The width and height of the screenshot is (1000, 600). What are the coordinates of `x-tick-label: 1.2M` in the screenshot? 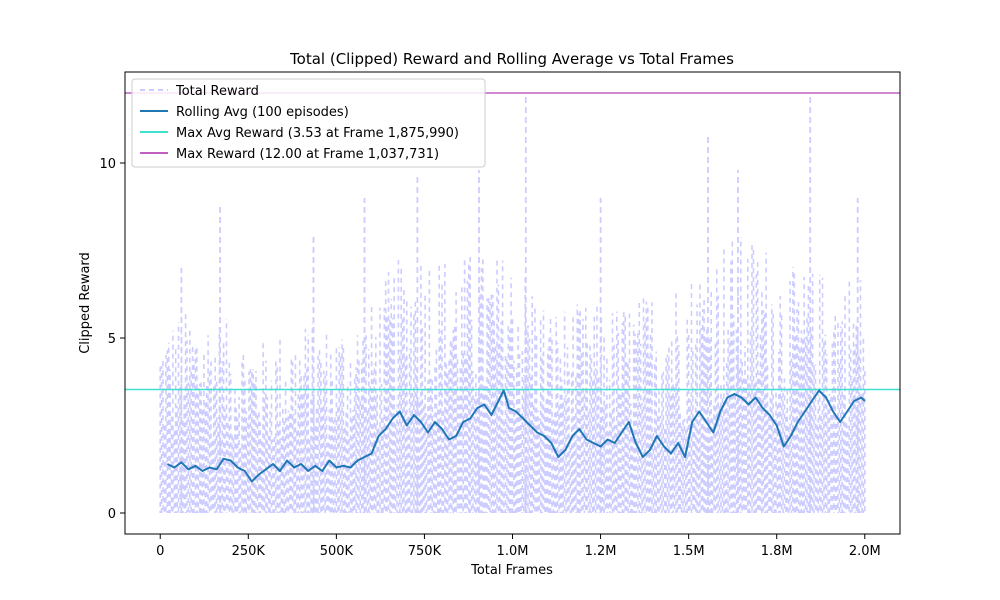 It's located at (601, 551).